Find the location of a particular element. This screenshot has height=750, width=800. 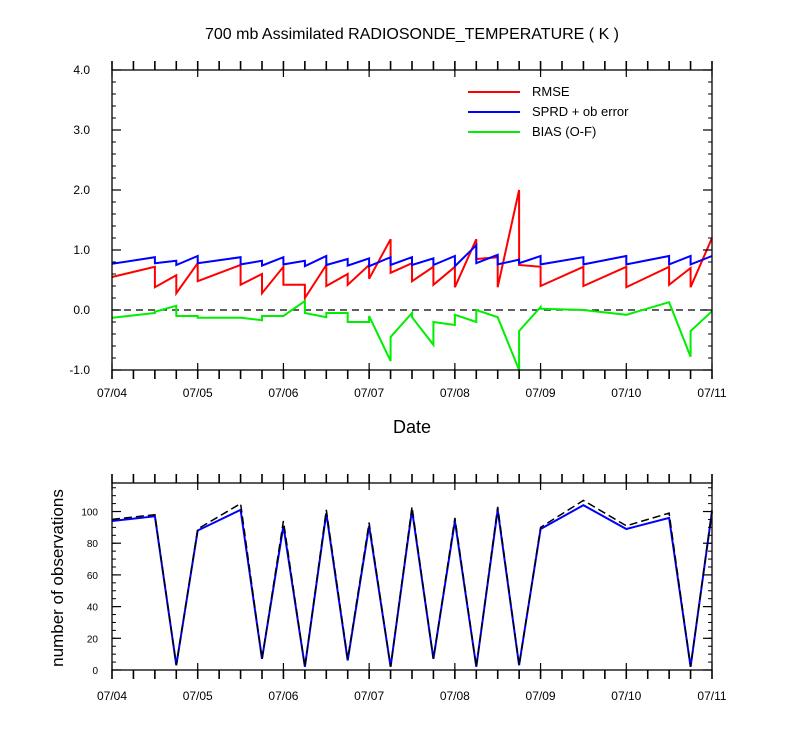

y-tick-label: 20 is located at coordinates (93, 639).